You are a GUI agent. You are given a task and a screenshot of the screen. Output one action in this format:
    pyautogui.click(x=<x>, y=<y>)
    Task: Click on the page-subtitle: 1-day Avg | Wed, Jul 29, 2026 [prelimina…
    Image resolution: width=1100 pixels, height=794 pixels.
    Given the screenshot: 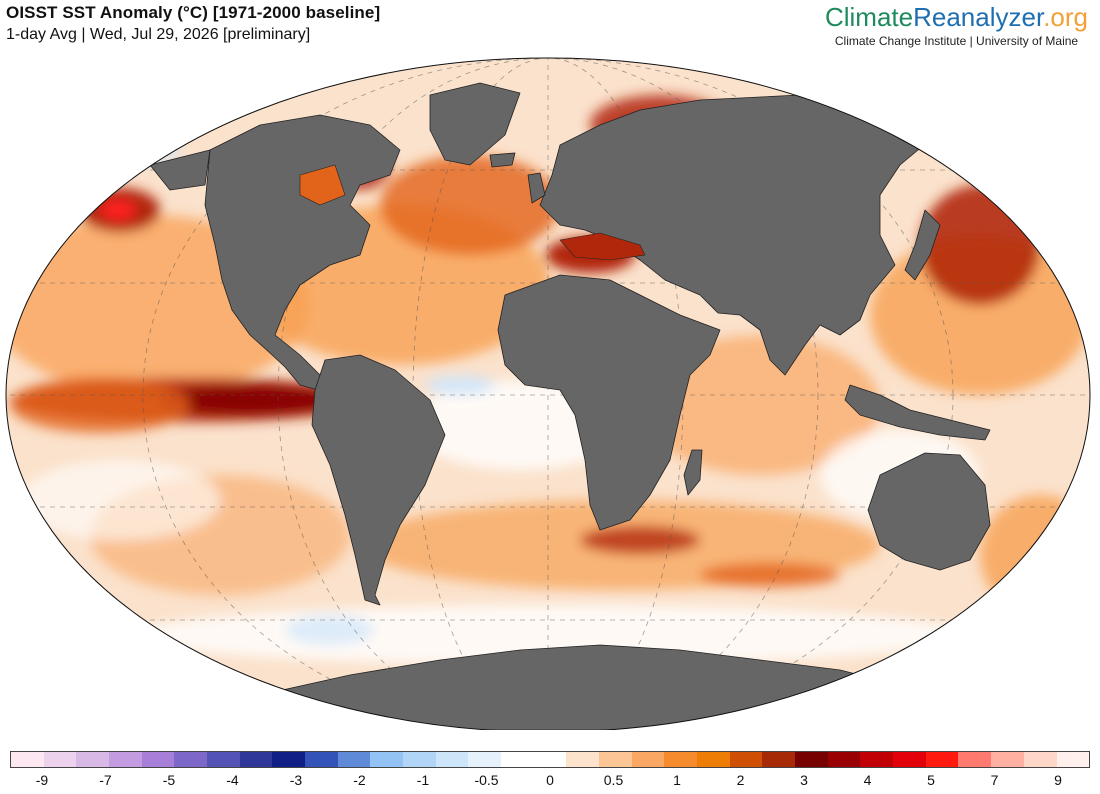 What is the action you would take?
    pyautogui.click(x=158, y=34)
    